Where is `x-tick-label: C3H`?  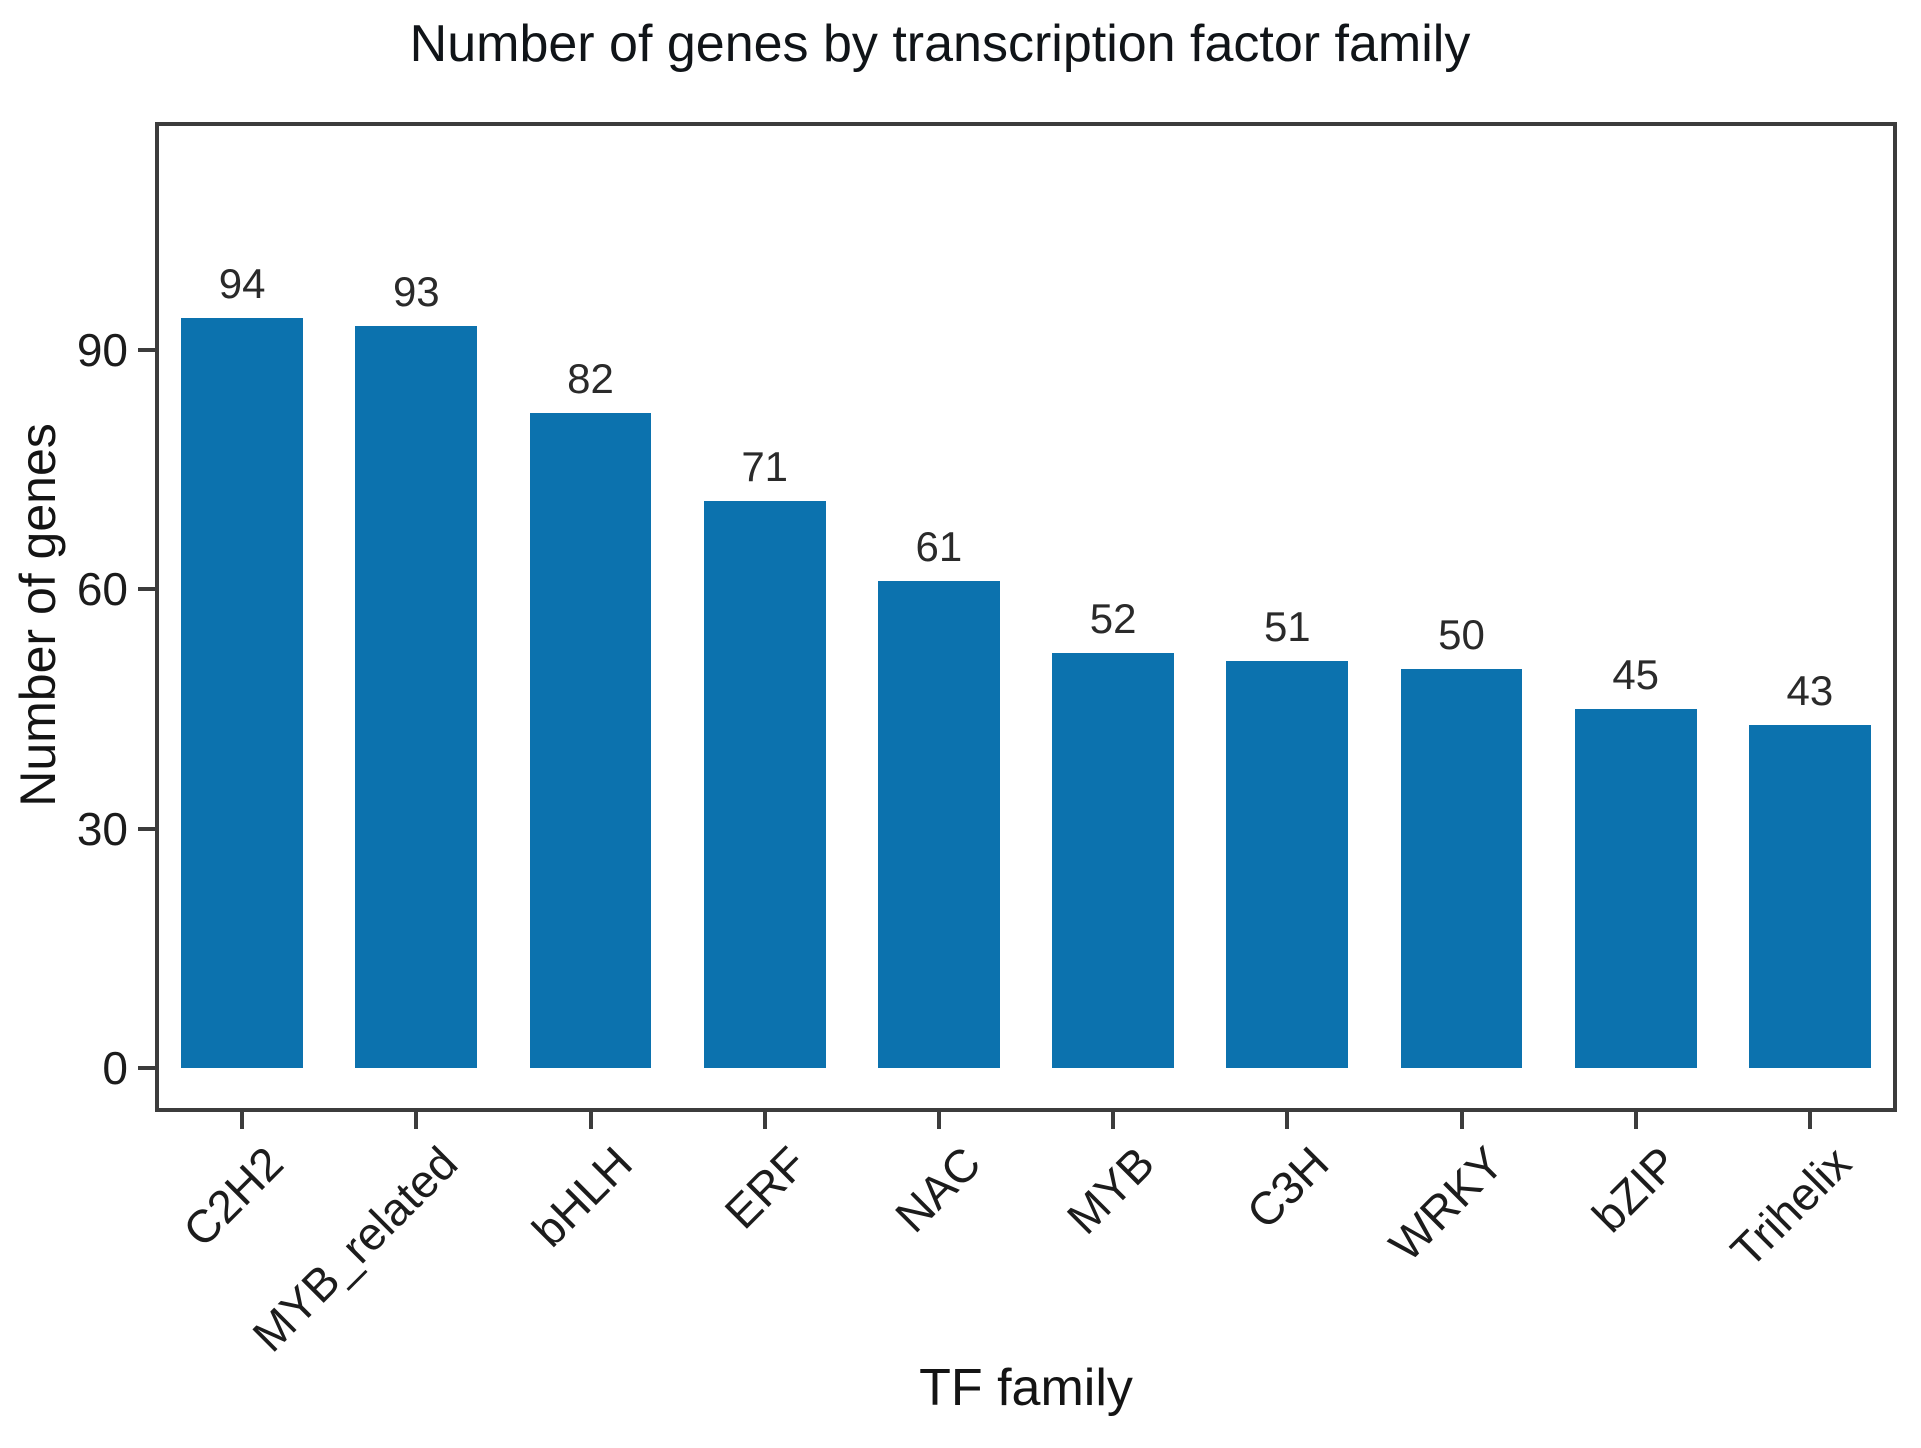 x-tick-label: C3H is located at coordinates (1287, 1187).